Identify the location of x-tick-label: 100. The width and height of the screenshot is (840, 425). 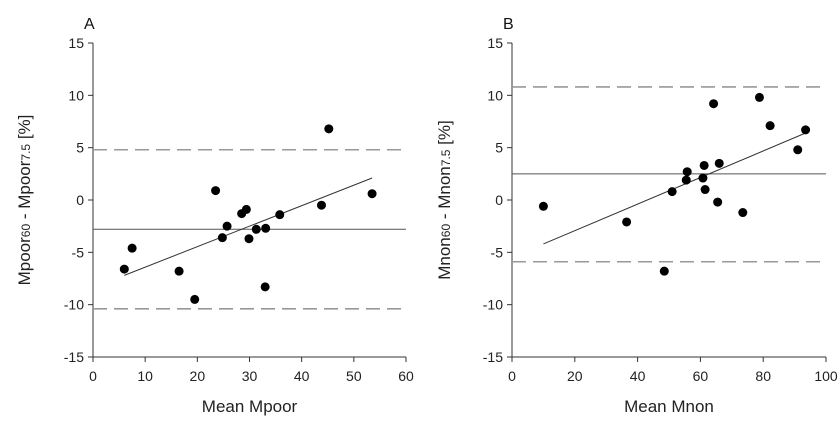
(826, 376).